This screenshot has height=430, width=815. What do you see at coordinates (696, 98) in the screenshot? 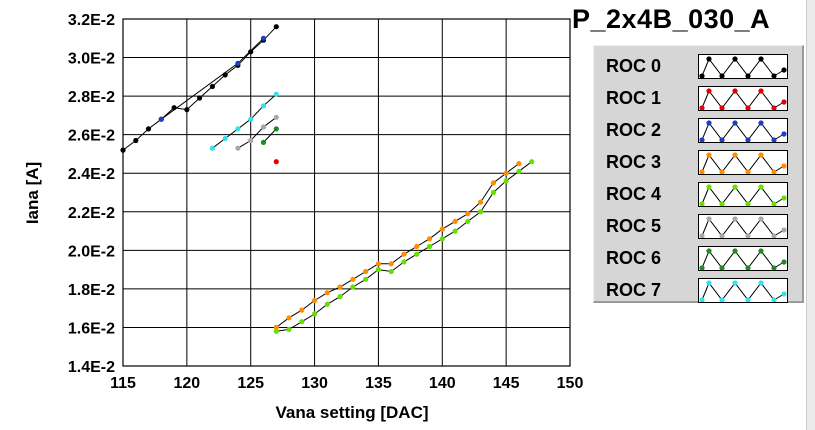
I see `legend-entry: ROC 1` at bounding box center [696, 98].